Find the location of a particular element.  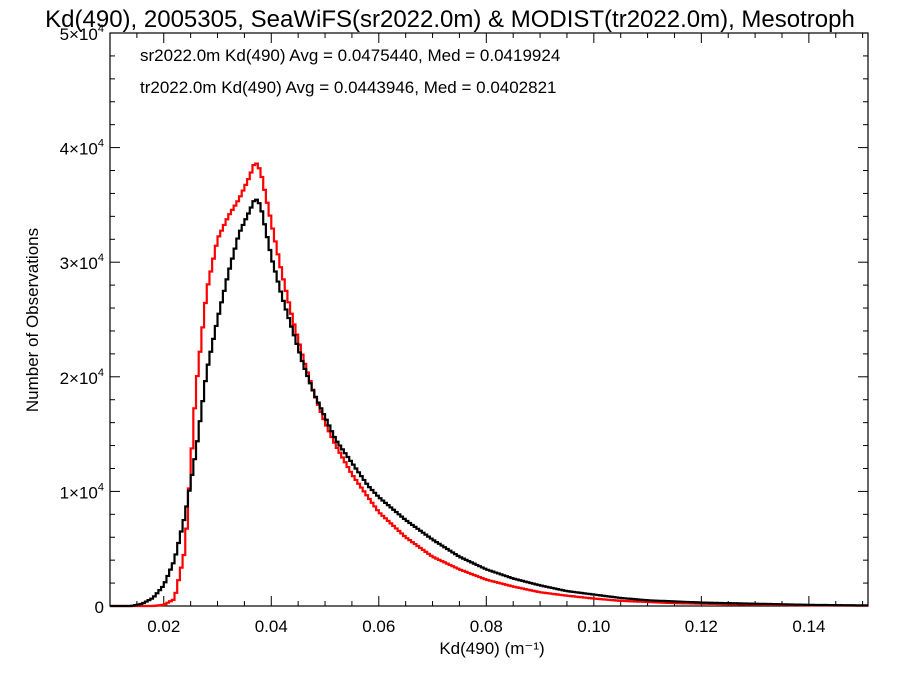

y-tick-label-4: 4×10⁴ is located at coordinates (82, 148).